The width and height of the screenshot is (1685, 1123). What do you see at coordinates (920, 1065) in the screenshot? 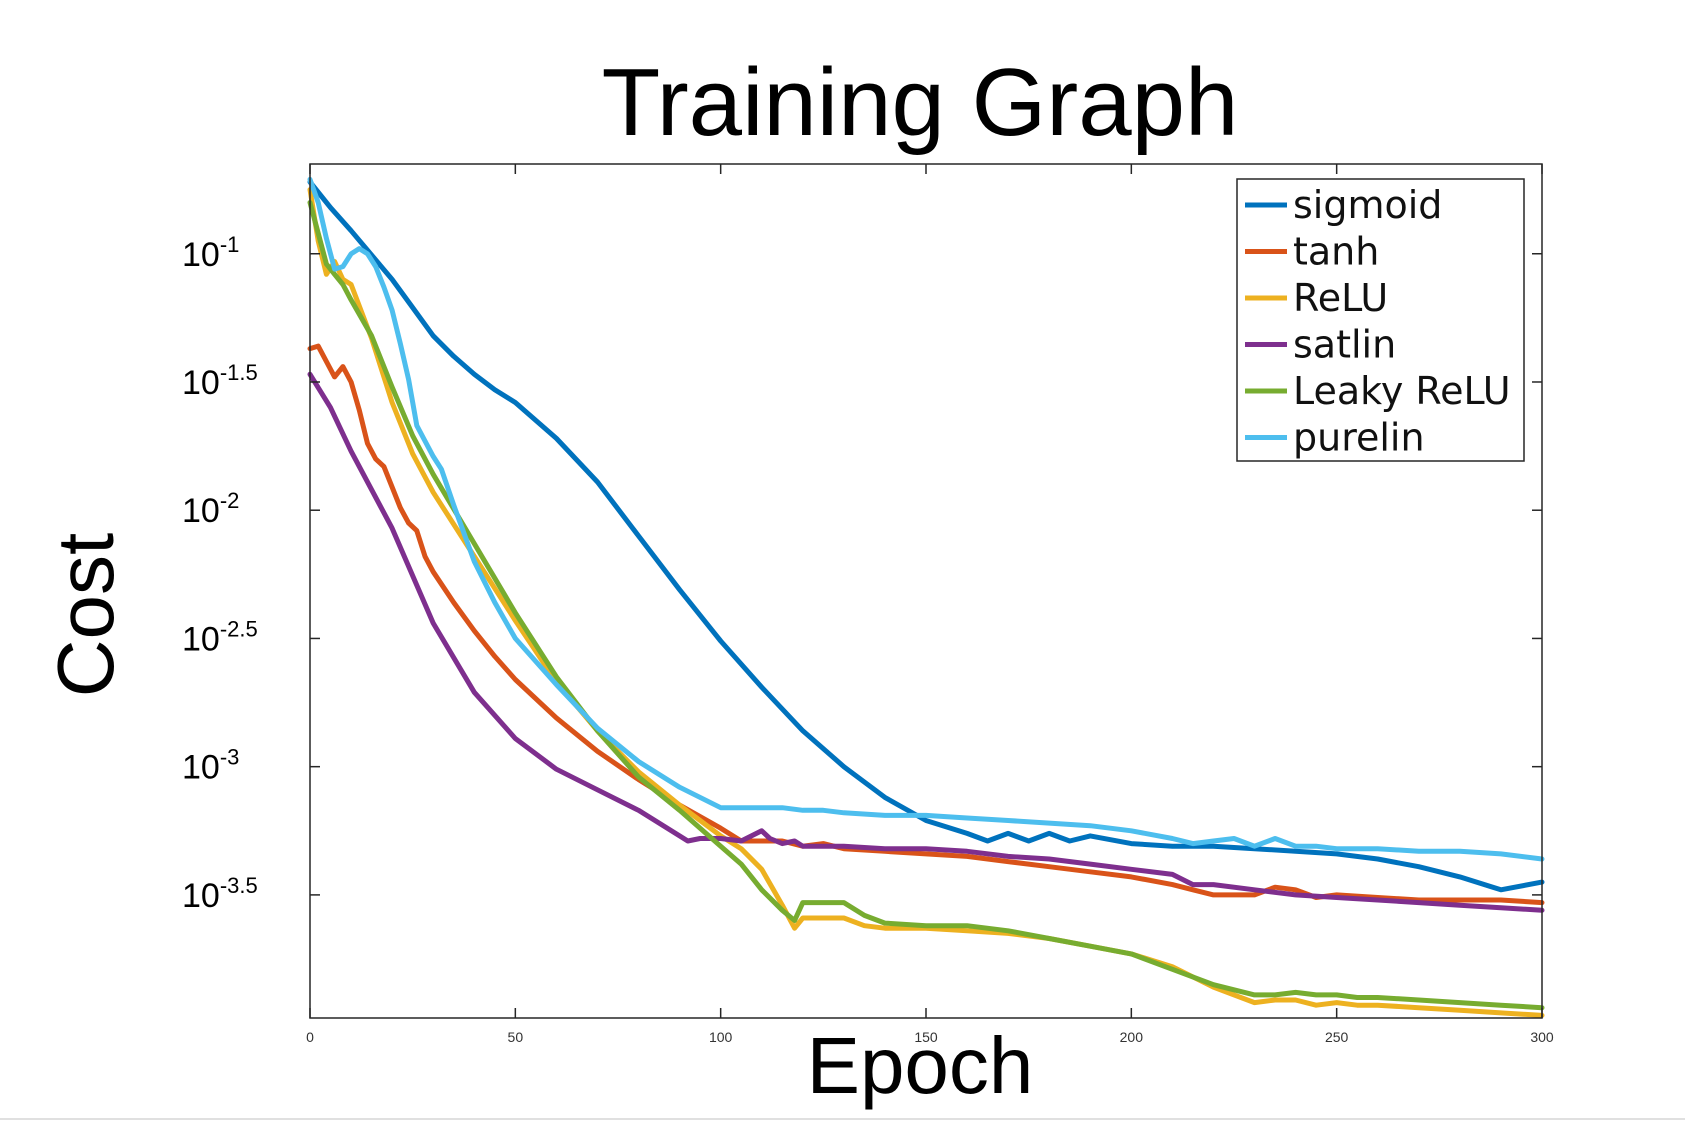
I see `x-axis-label: Epoch` at bounding box center [920, 1065].